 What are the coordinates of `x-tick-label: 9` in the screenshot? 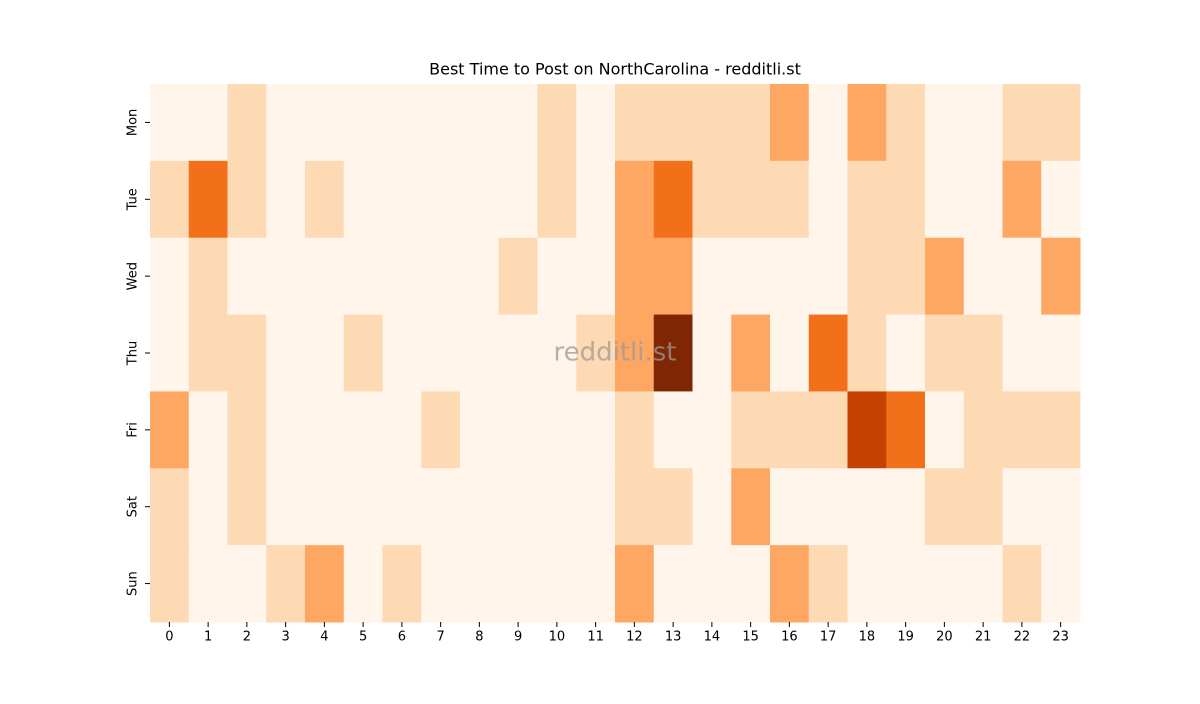 It's located at (518, 637).